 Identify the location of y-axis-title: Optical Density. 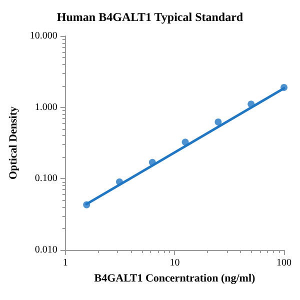
(14, 143).